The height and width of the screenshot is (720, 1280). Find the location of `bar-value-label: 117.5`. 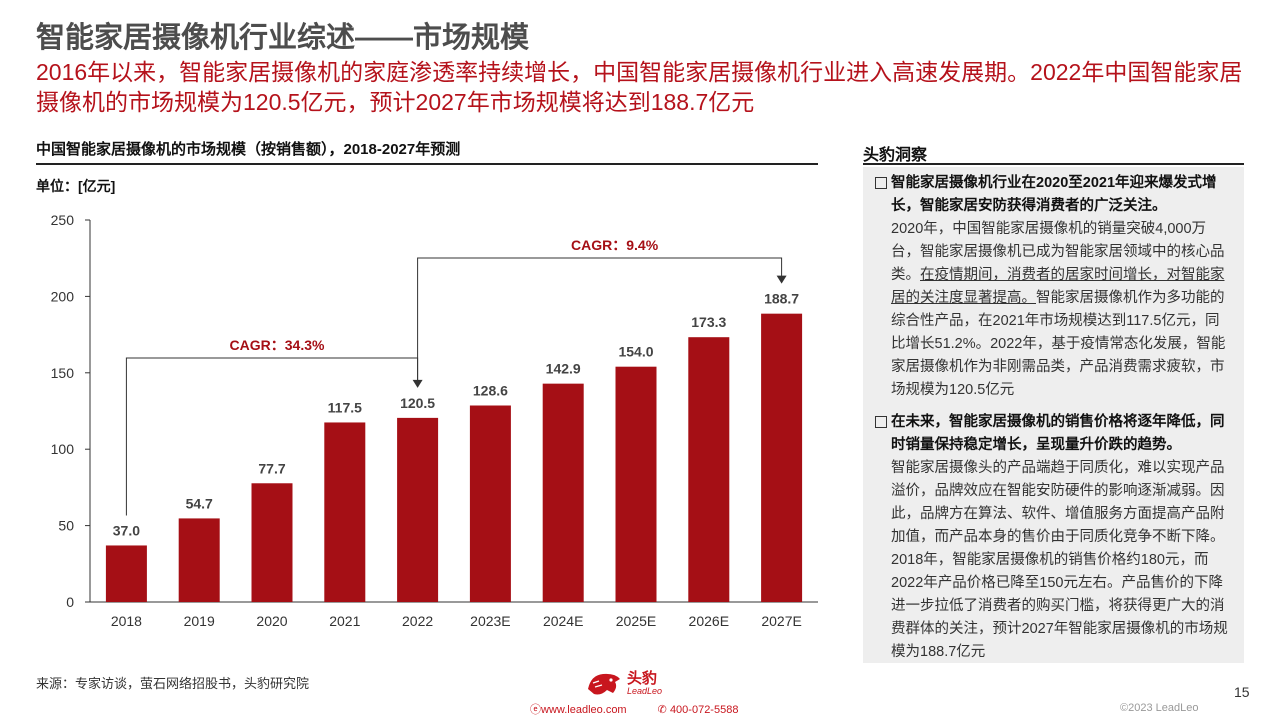

bar-value-label: 117.5 is located at coordinates (345, 407).